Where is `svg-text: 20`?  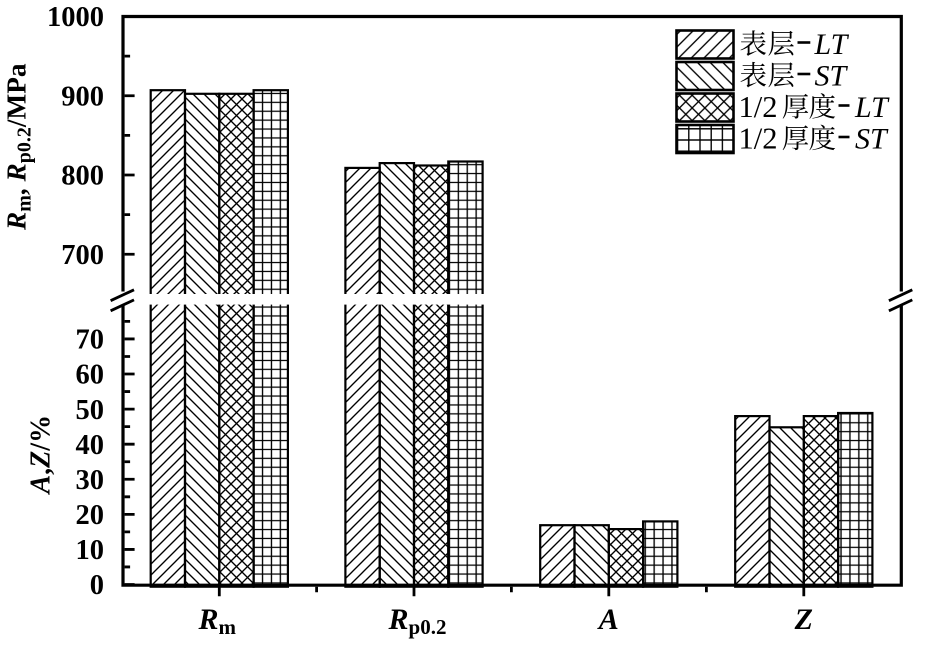 svg-text: 20 is located at coordinates (90, 515).